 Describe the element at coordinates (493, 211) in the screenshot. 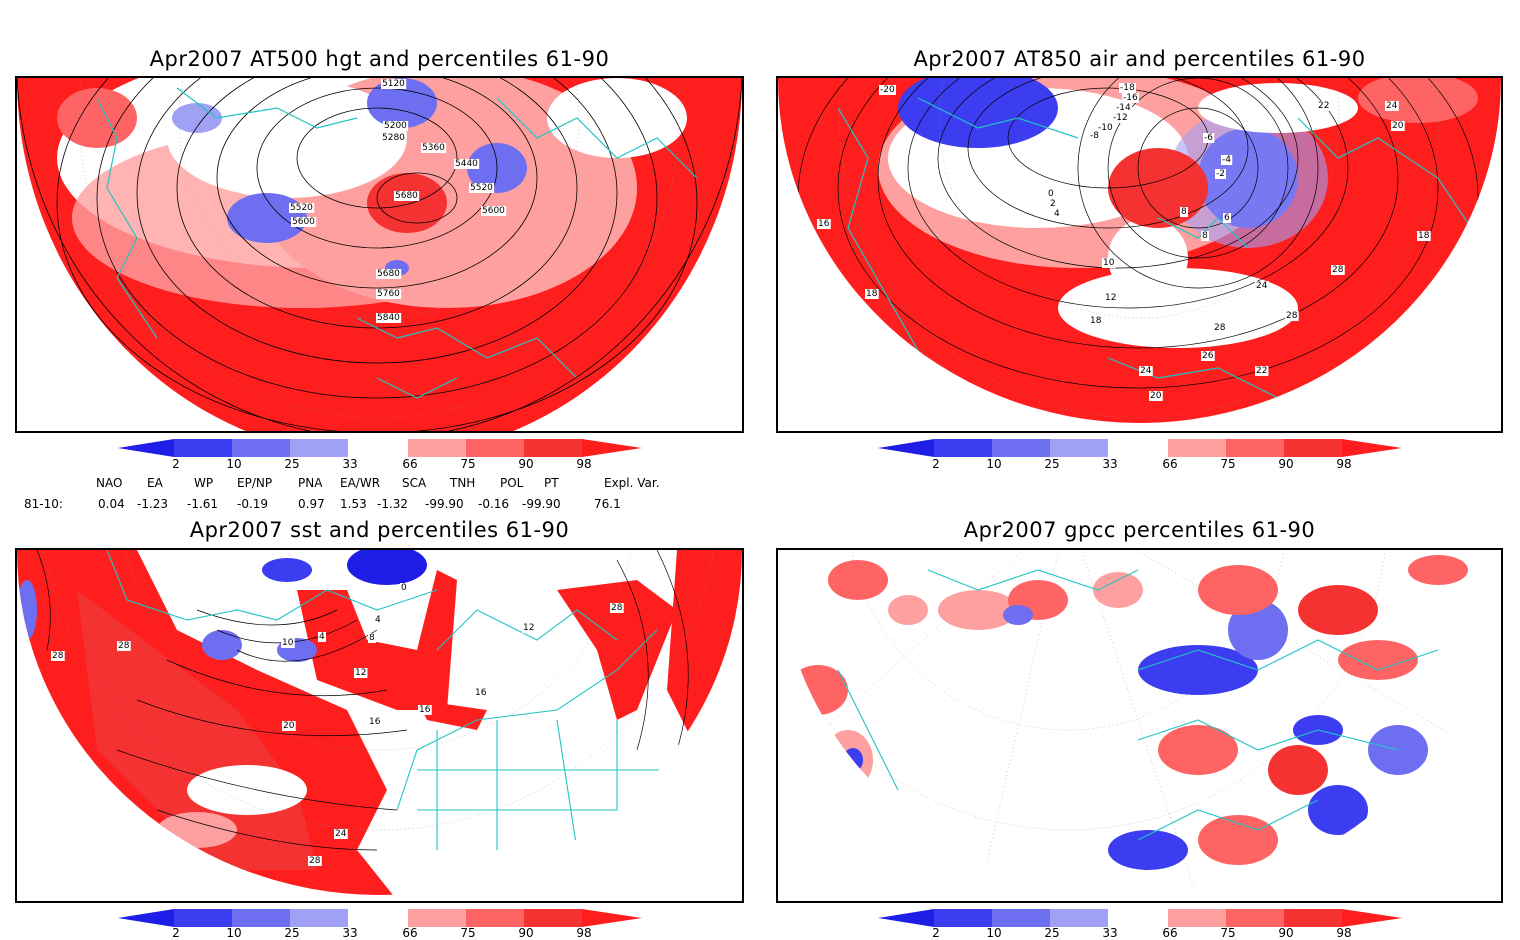

I see `contour-label: 5600` at that location.